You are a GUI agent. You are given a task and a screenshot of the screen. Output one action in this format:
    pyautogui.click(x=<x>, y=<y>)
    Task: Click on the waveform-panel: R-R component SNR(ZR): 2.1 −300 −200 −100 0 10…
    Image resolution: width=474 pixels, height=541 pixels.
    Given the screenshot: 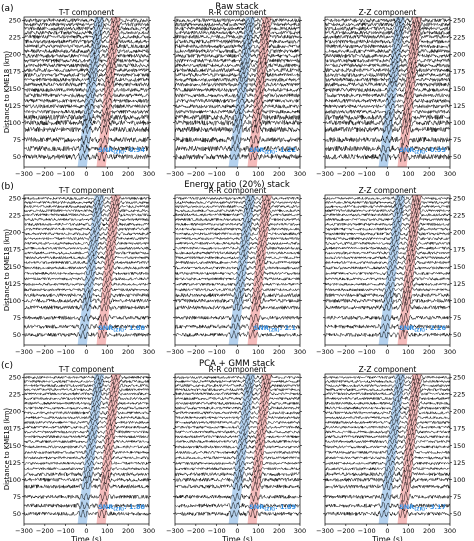 What is the action you would take?
    pyautogui.click(x=236, y=271)
    